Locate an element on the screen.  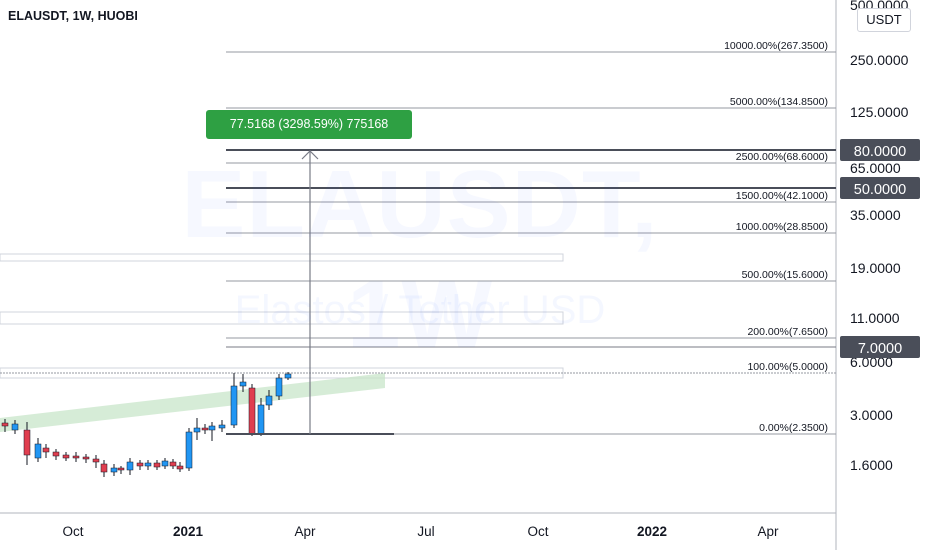
trend-channel is located at coordinates (192, 402).